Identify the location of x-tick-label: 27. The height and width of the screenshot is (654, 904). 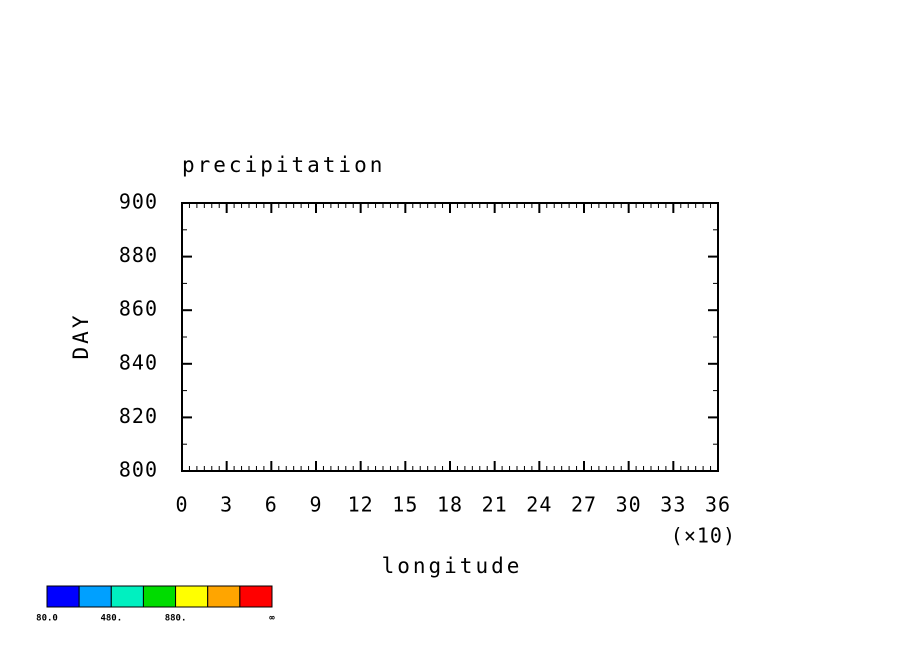
(584, 505).